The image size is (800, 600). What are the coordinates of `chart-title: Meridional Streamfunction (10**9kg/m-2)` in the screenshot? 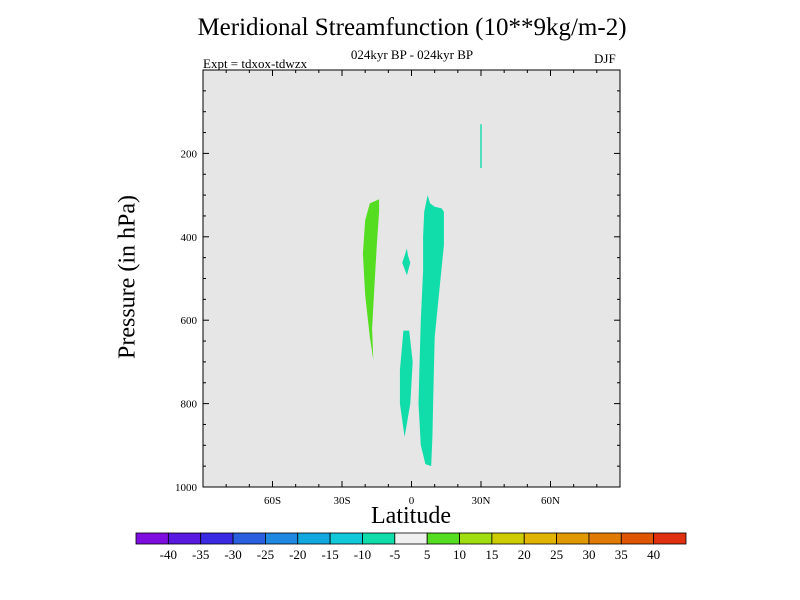 It's located at (412, 27).